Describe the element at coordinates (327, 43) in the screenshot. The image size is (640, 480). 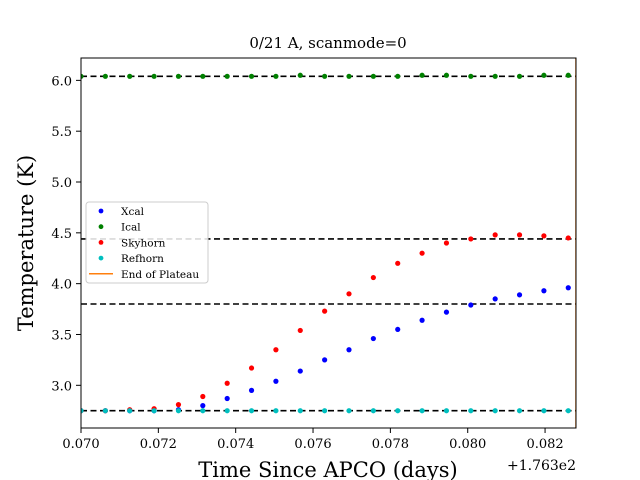
I see `chart-title: 0/21 A, scanmode=0` at that location.